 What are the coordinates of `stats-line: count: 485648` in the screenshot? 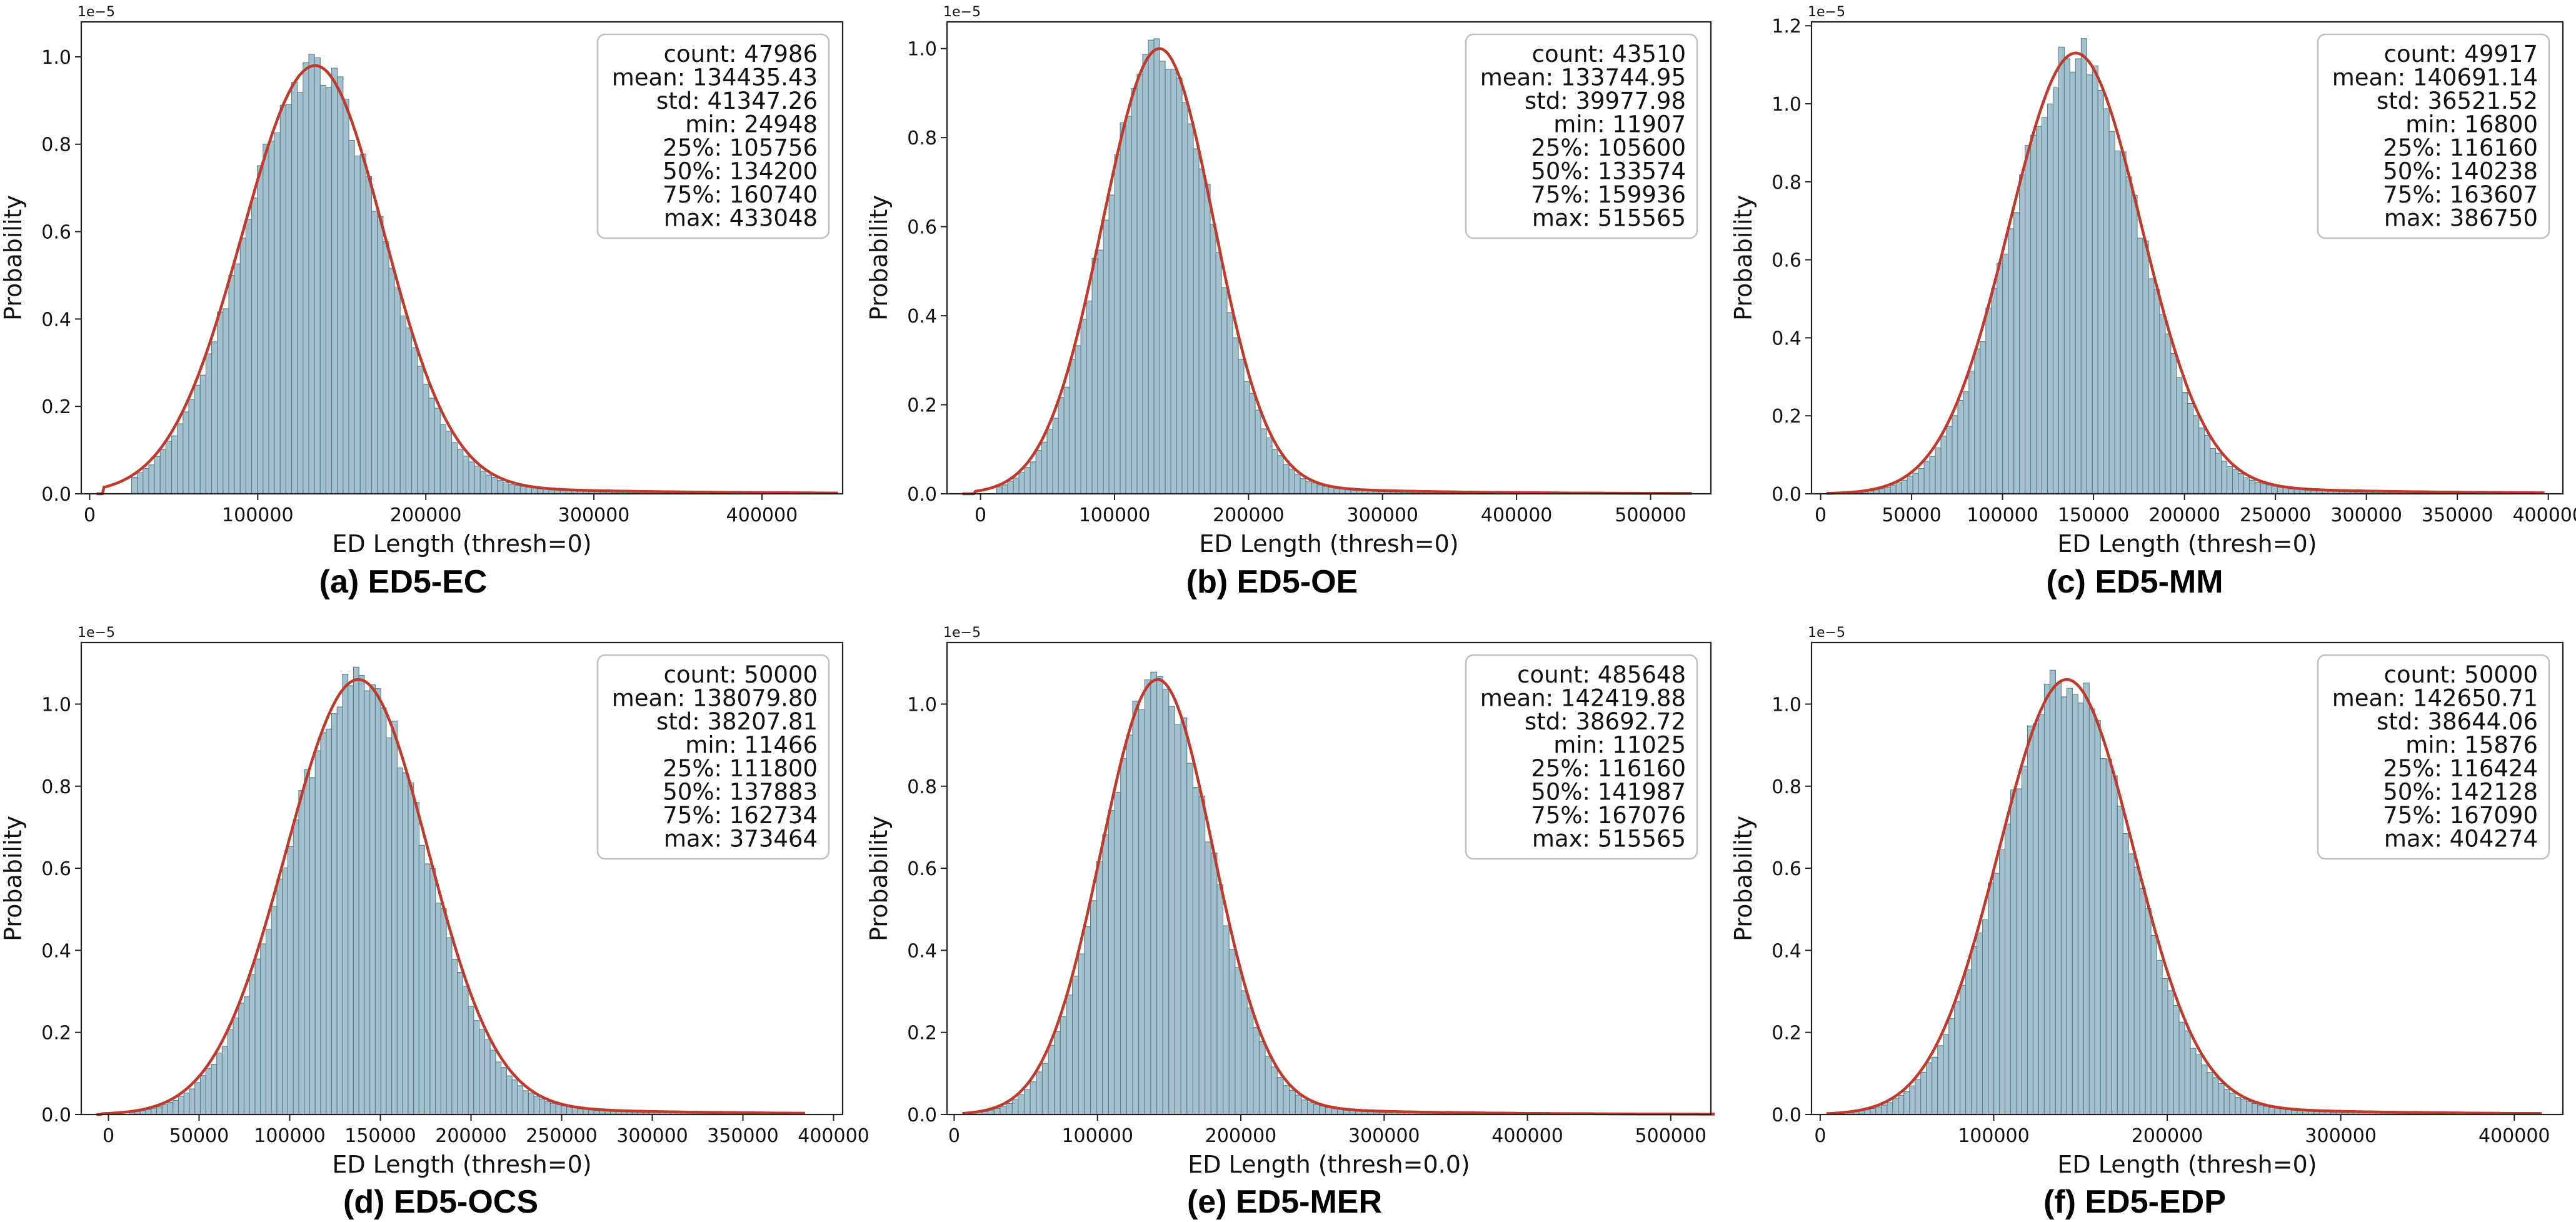 It's located at (1601, 674).